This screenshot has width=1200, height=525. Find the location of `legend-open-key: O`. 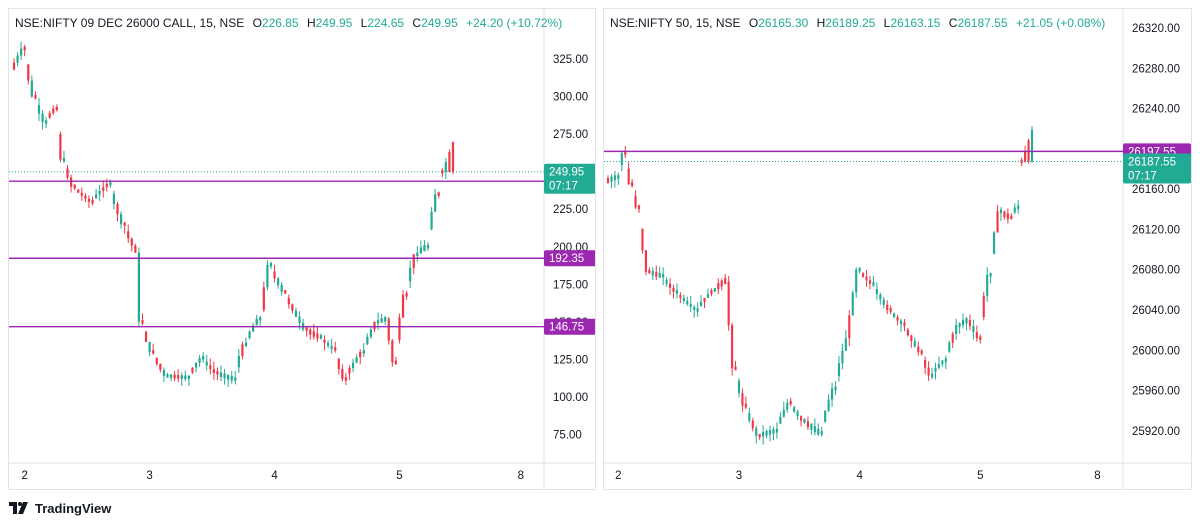

legend-open-key: O is located at coordinates (753, 23).